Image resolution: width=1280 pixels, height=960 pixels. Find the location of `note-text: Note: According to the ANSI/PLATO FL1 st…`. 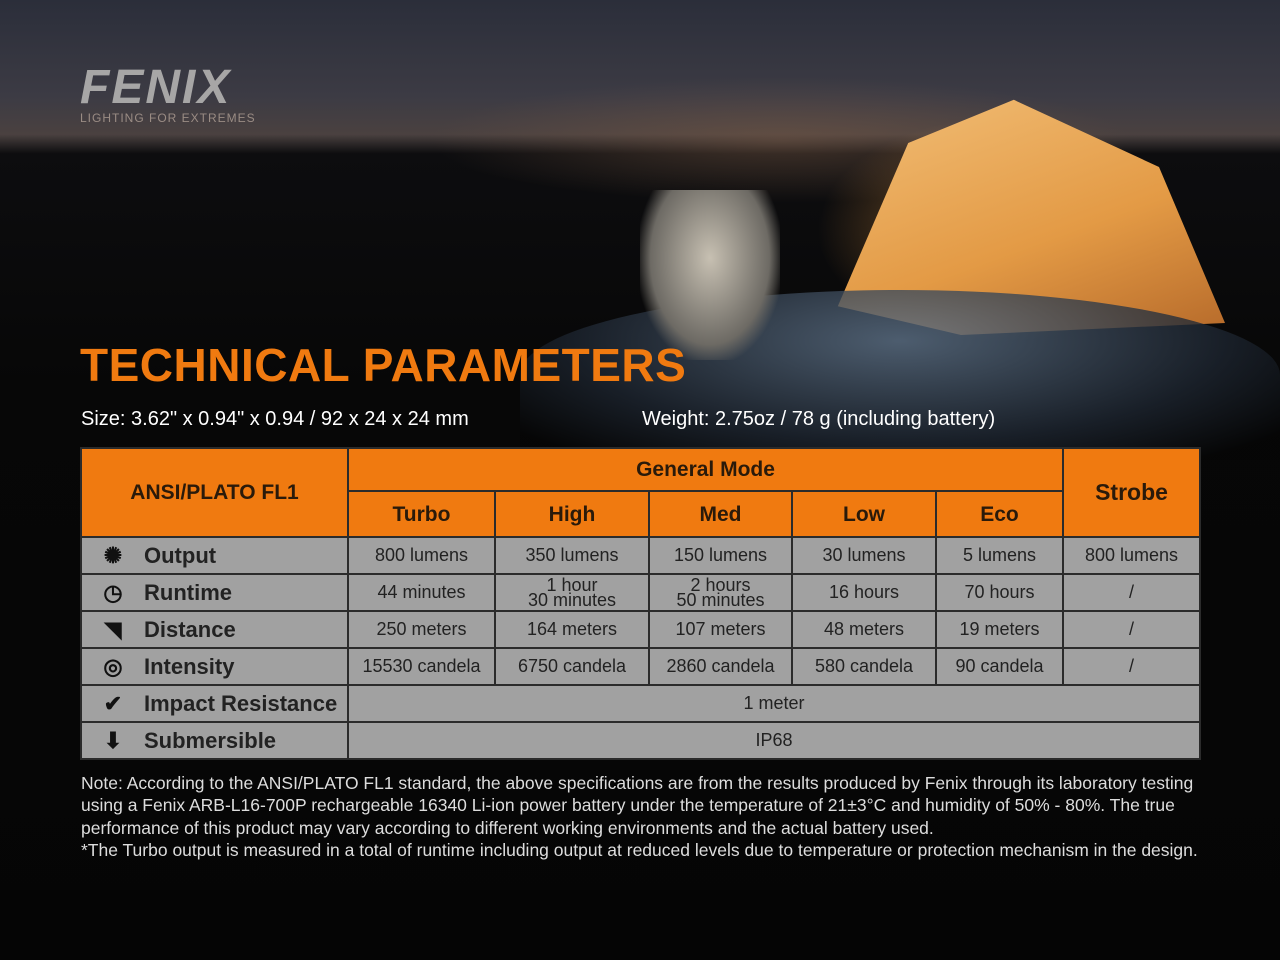

note-text: Note: According to the ANSI/PLATO FL1 st… is located at coordinates (637, 805).